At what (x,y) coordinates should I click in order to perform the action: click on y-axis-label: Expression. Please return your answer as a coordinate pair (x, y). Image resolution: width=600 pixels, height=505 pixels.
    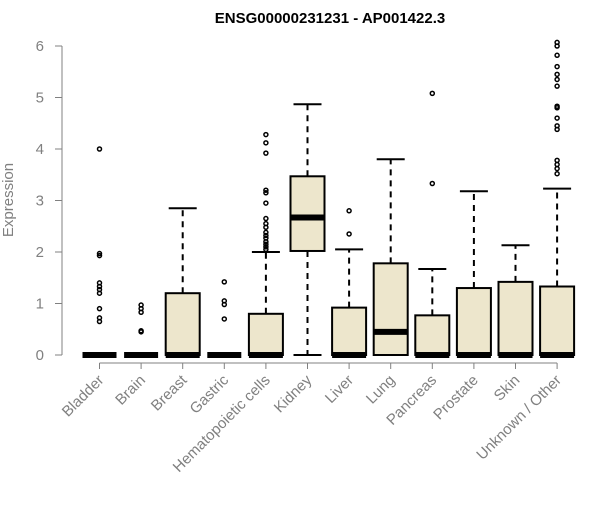
    Looking at the image, I should click on (8, 200).